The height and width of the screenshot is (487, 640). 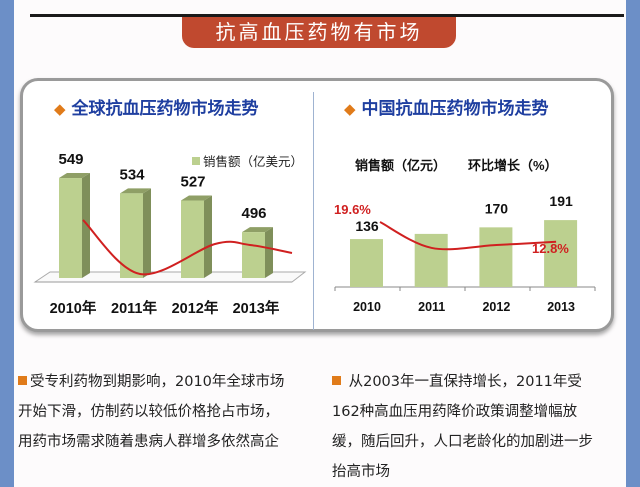 What do you see at coordinates (367, 307) in the screenshot?
I see `x-tick-label: 2010` at bounding box center [367, 307].